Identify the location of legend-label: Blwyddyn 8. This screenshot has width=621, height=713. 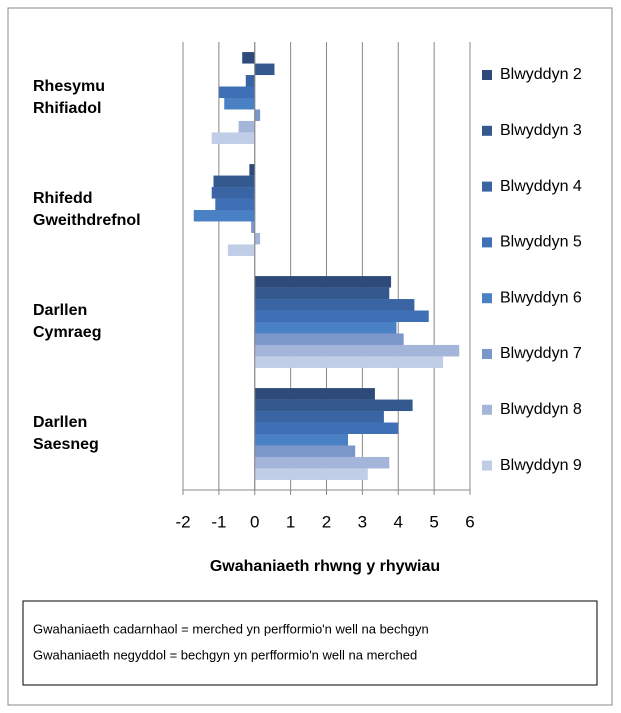
(541, 409).